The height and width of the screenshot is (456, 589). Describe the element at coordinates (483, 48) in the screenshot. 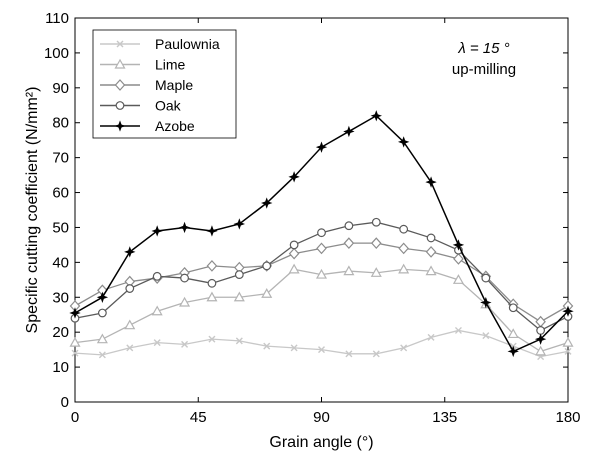

I see `annotation-lambda: λ = 15 °` at that location.